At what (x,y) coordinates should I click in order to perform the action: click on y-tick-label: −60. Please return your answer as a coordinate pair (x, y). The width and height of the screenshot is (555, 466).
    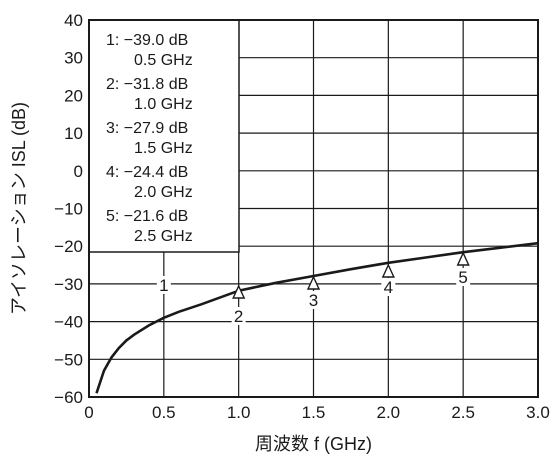
    Looking at the image, I should click on (68, 397).